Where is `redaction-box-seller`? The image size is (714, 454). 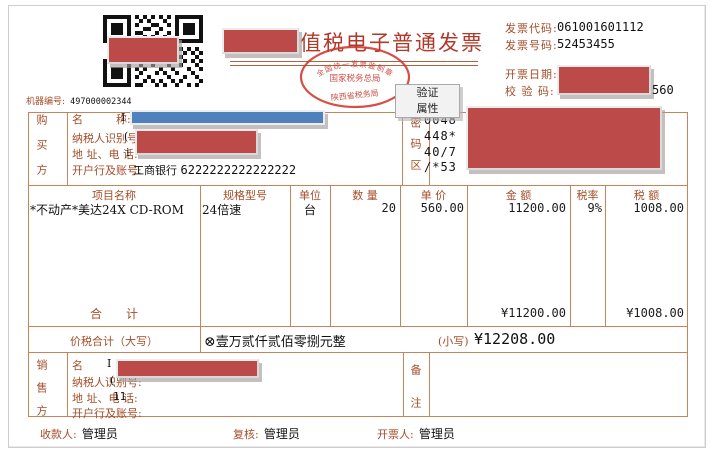 redaction-box-seller is located at coordinates (187, 368).